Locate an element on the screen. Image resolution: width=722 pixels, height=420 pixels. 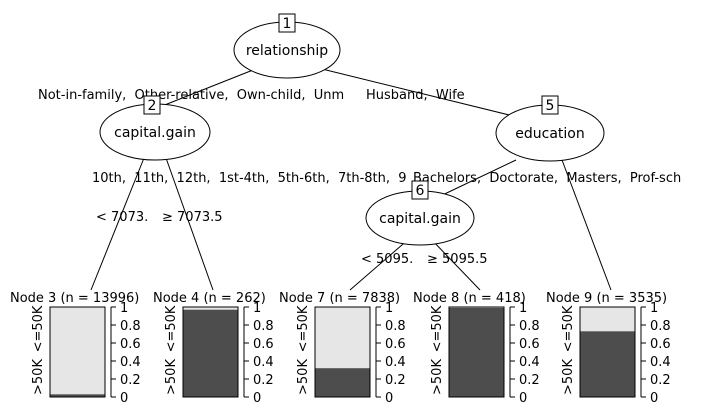
edge-label-2-right: ≥ 7073.5 is located at coordinates (192, 217).